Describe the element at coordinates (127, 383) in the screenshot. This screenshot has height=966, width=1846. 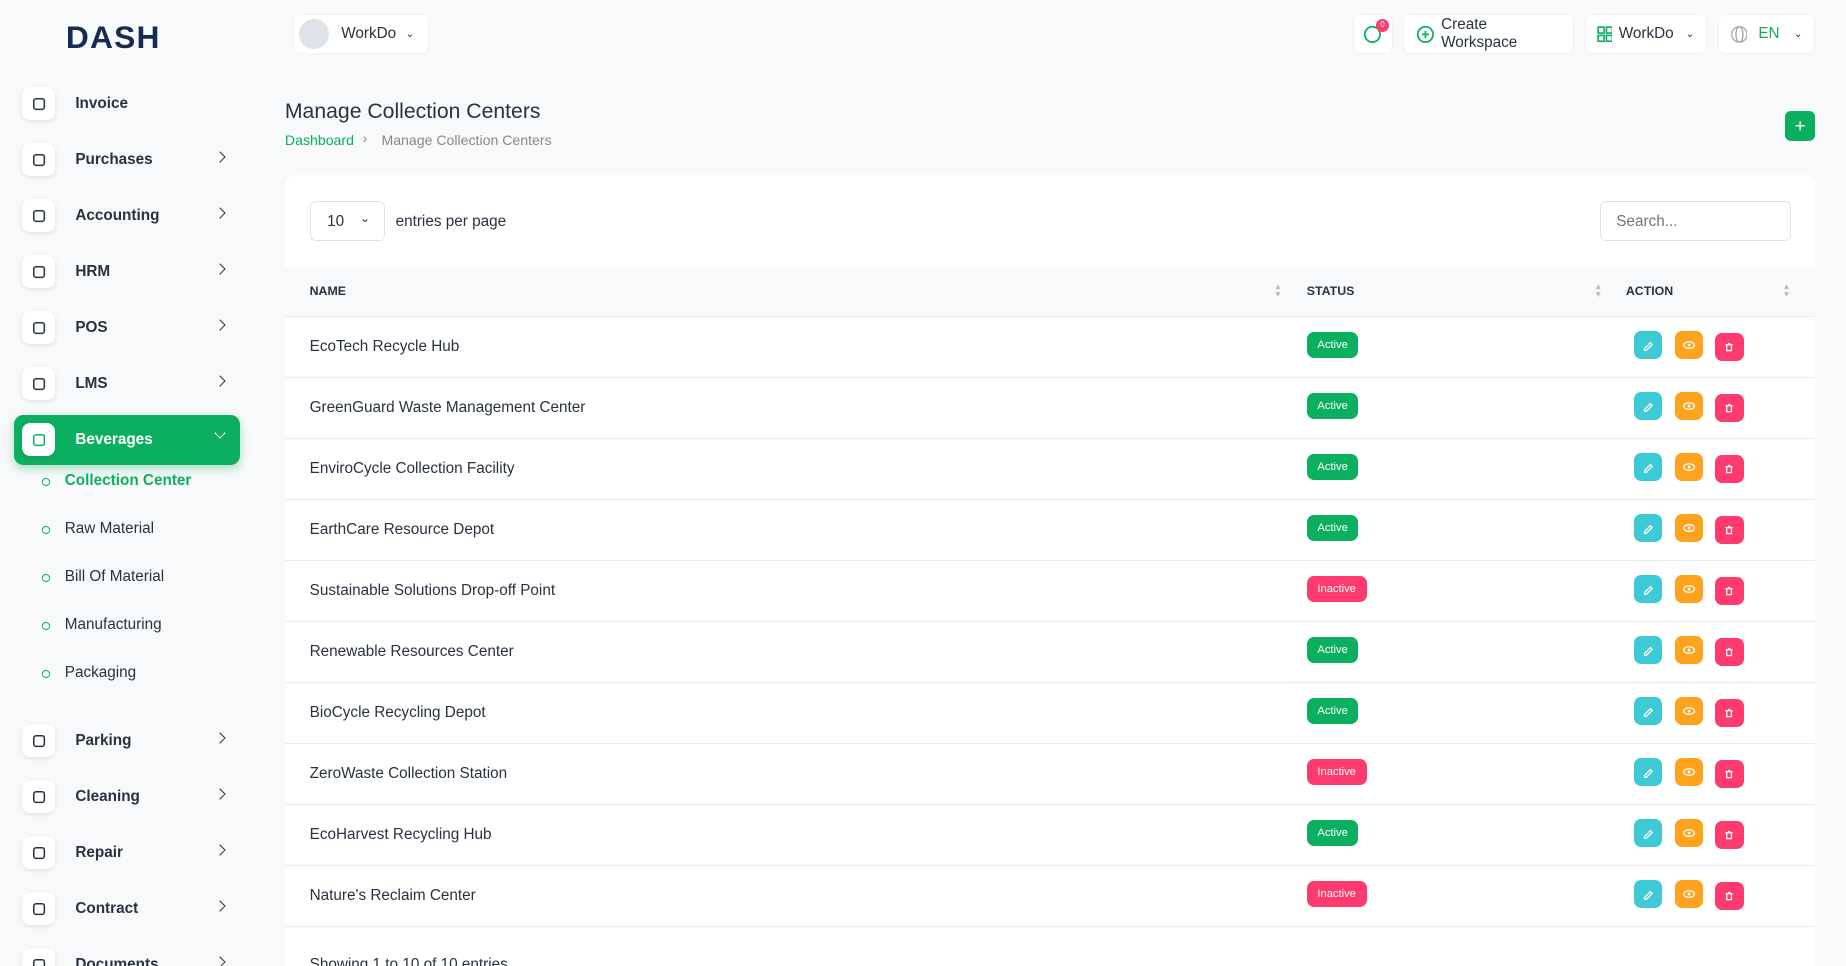
I see `sidebar-item: LMS` at that location.